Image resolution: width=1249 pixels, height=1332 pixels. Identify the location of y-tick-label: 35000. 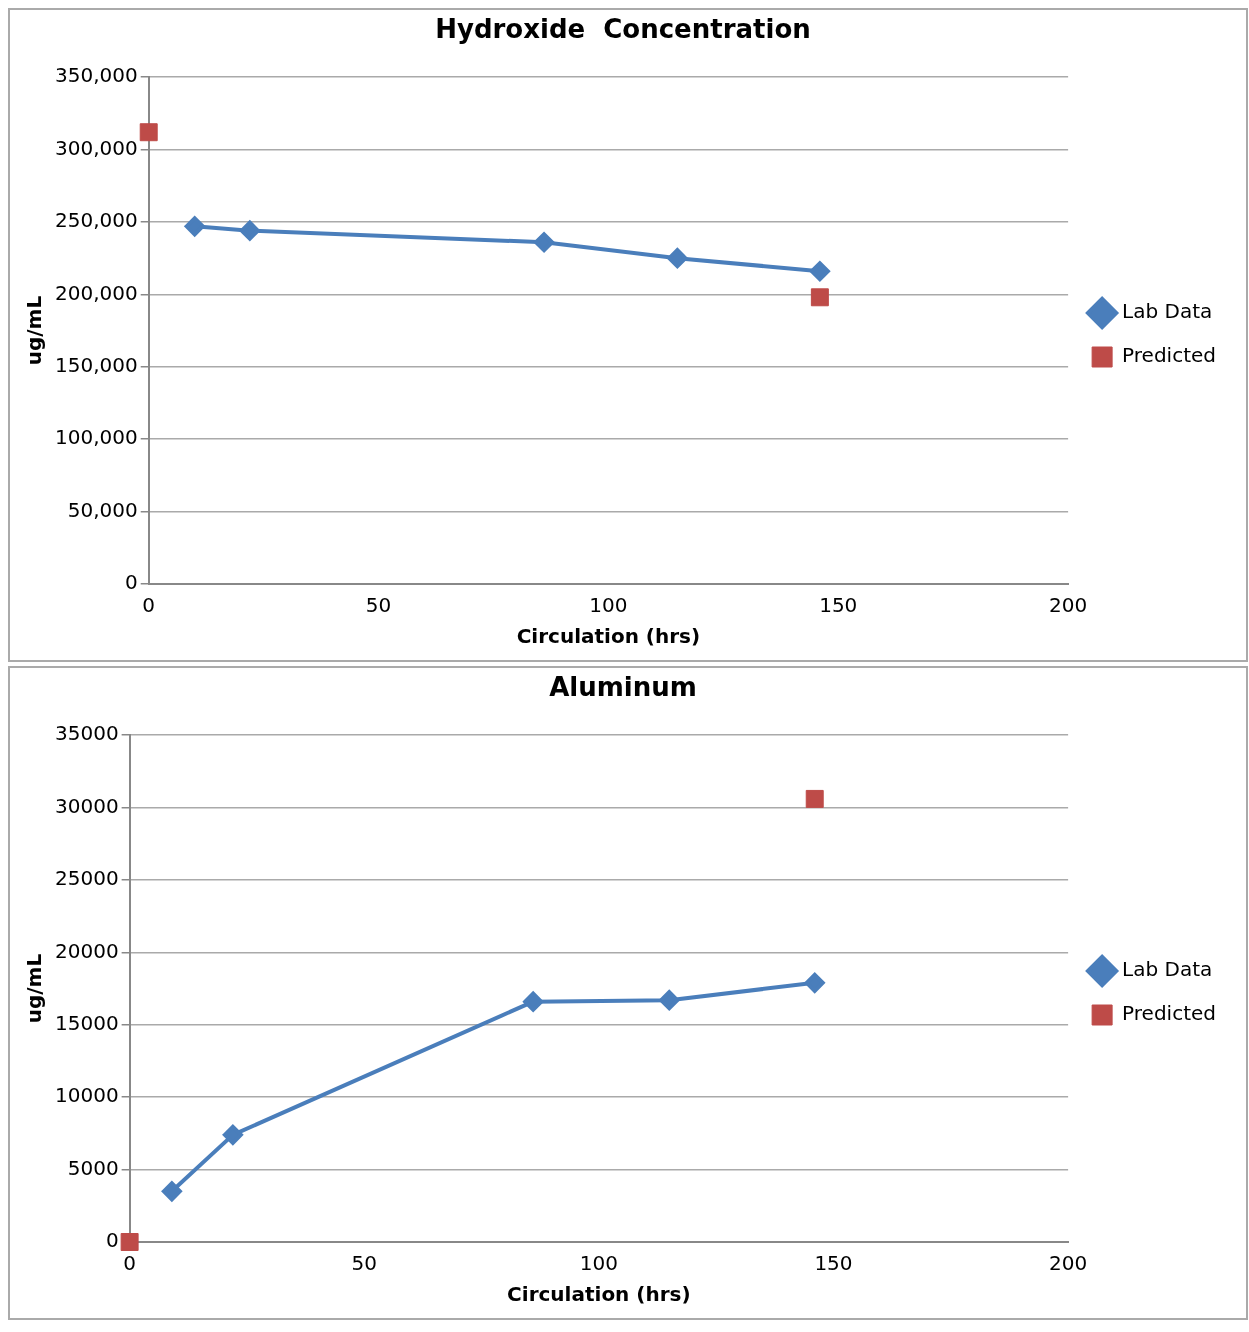
(87, 733).